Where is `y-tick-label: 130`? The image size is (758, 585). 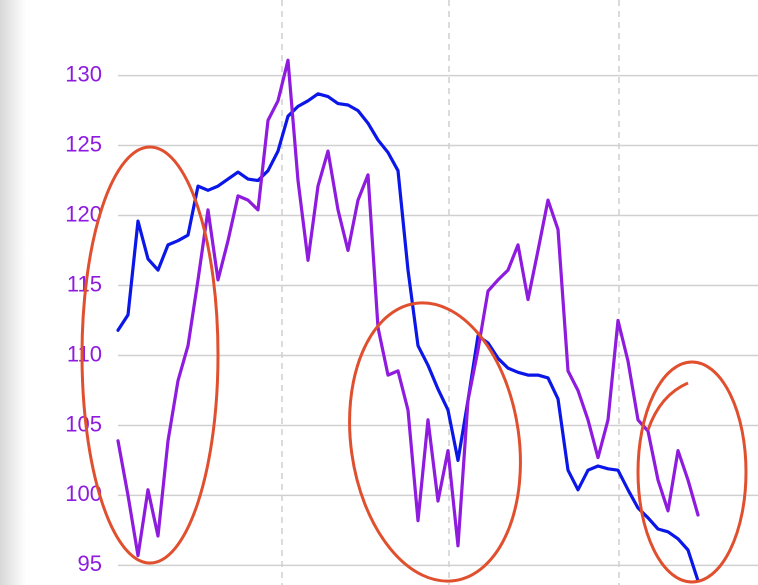
y-tick-label: 130 is located at coordinates (83, 73).